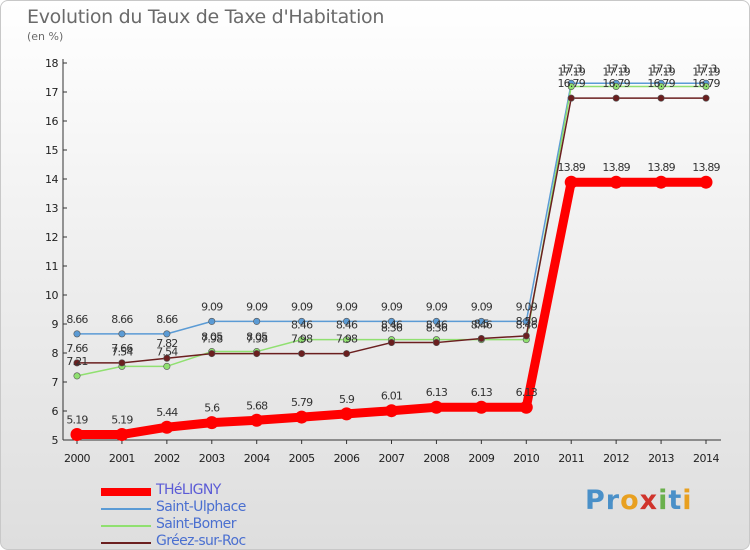 This screenshot has width=750, height=550. What do you see at coordinates (51, 121) in the screenshot?
I see `y-tick-label: 16` at bounding box center [51, 121].